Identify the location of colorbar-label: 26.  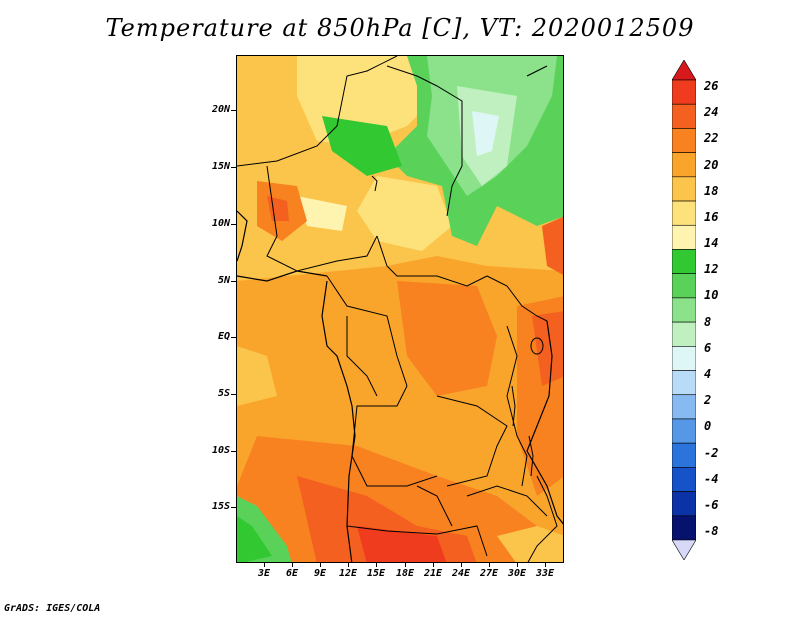
(711, 86).